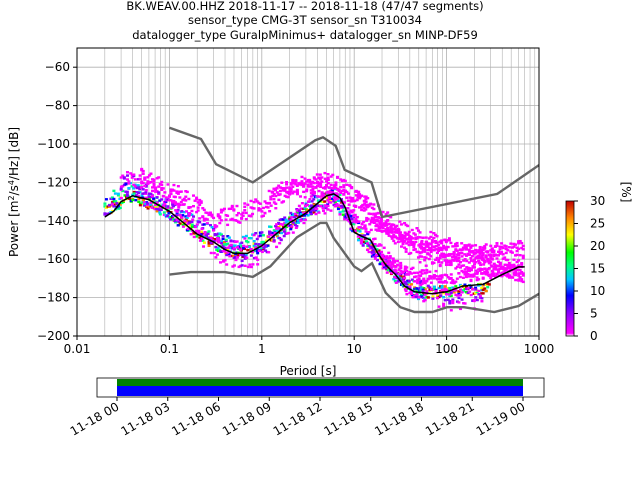  What do you see at coordinates (320, 391) in the screenshot?
I see `timeline-data-bar` at bounding box center [320, 391].